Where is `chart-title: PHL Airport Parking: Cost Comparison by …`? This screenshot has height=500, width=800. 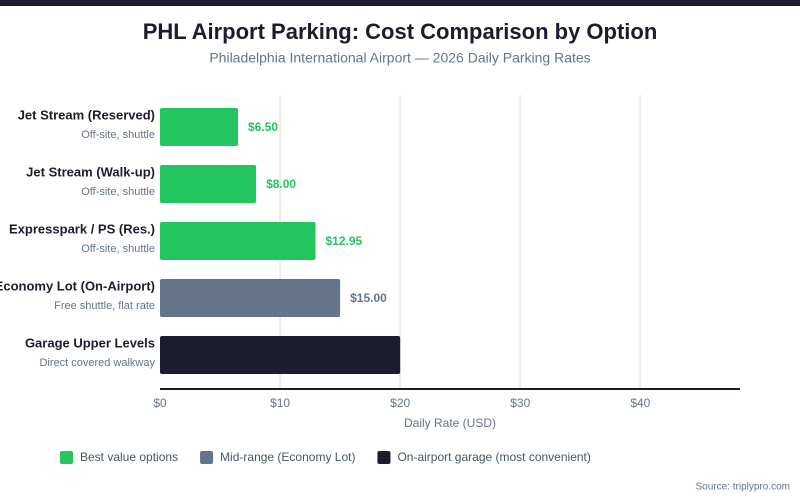
chart-title: PHL Airport Parking: Cost Comparison by … is located at coordinates (400, 31).